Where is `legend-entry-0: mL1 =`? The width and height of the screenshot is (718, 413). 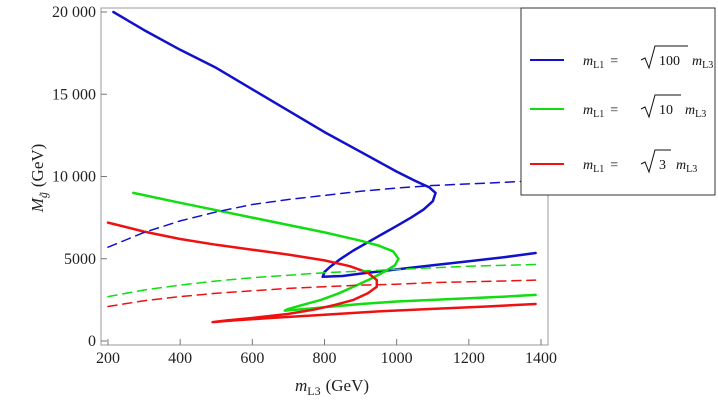 legend-entry-0: mL1 = is located at coordinates (600, 62).